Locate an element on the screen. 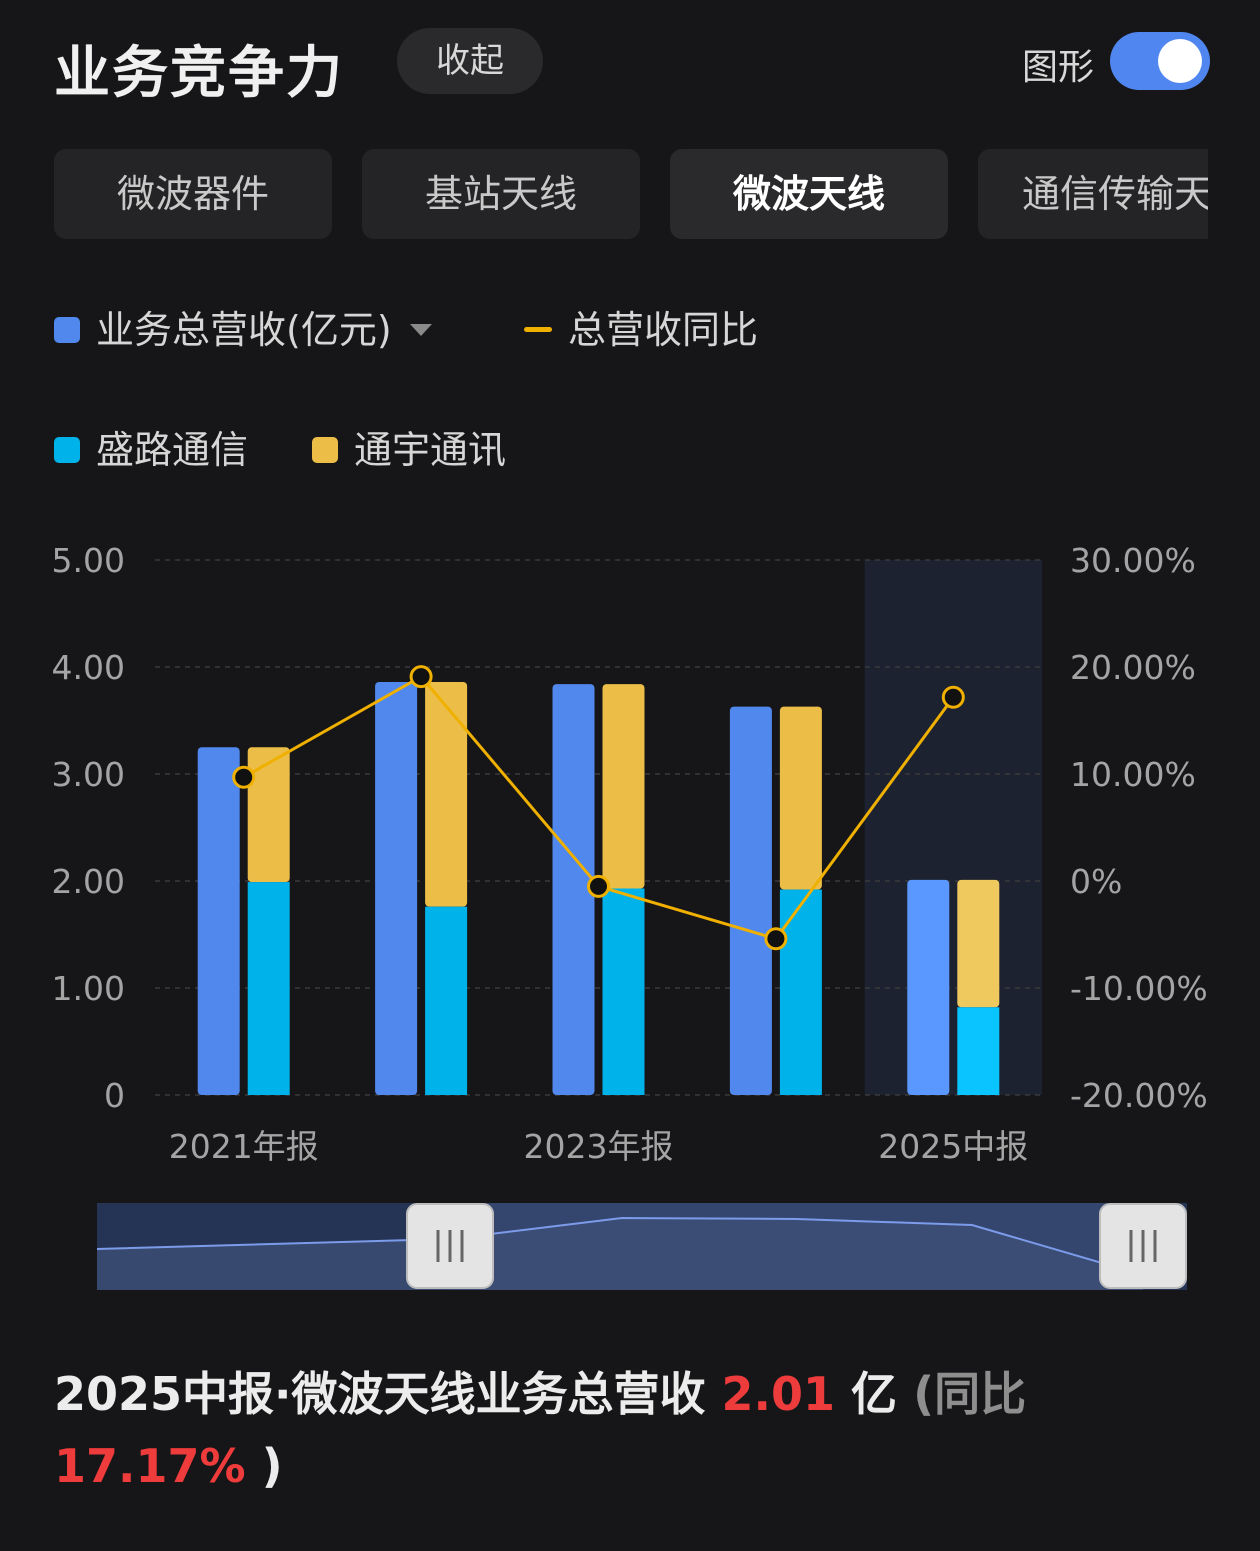  range-slider-track is located at coordinates (641, 1246).